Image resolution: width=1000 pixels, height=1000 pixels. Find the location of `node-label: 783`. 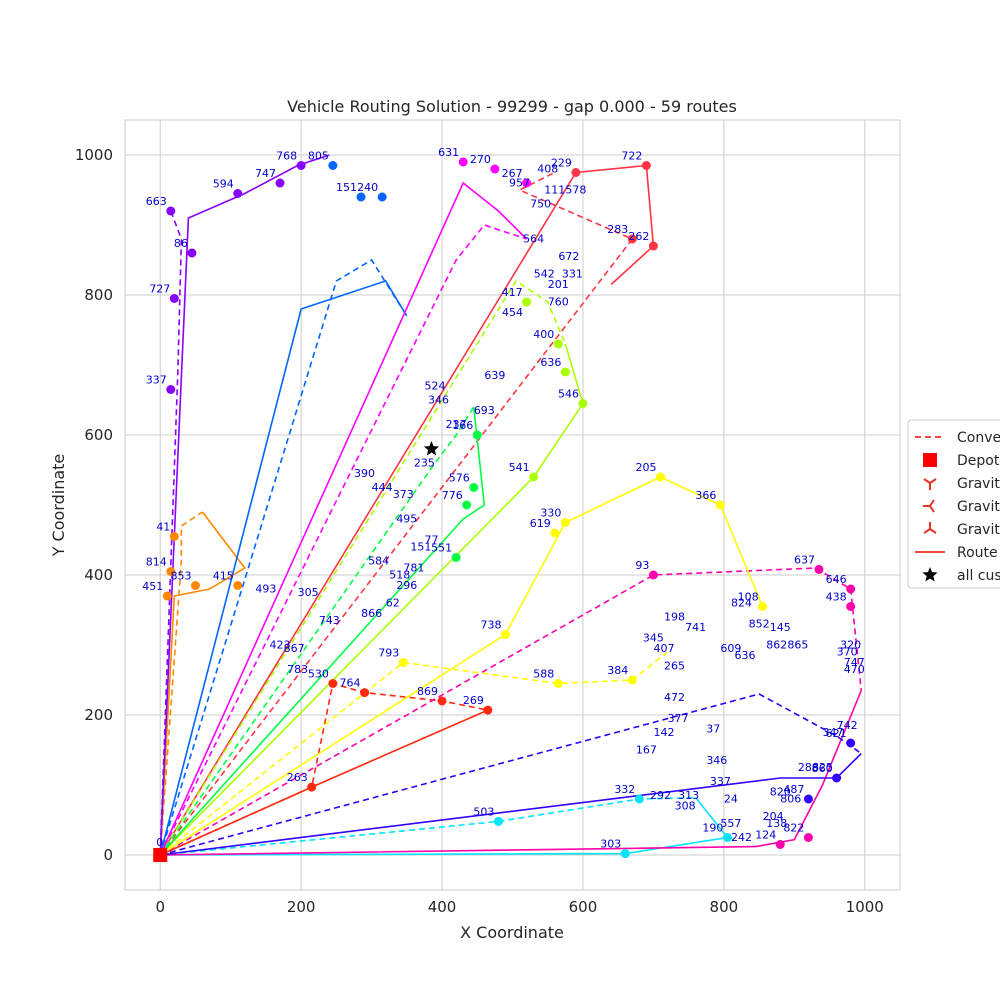

node-label: 783 is located at coordinates (297, 669).